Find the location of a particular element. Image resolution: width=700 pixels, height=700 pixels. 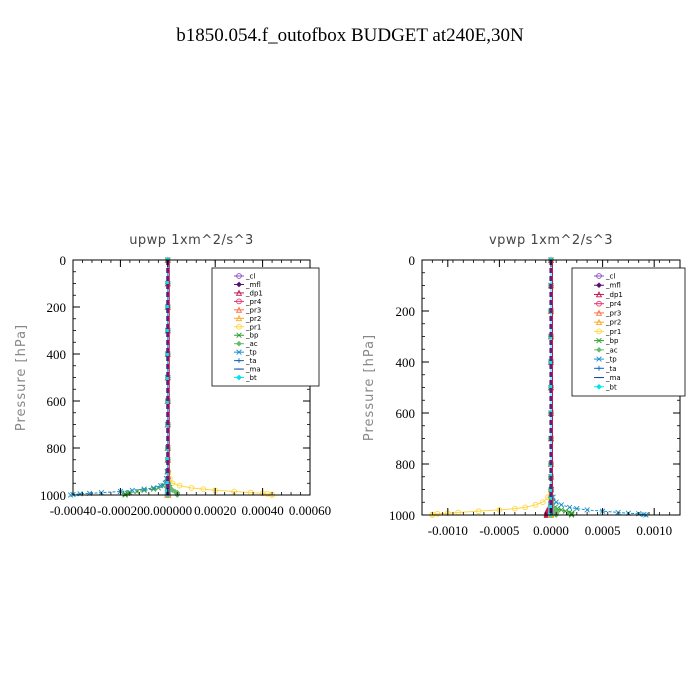

x-tick-label: 0.0000 is located at coordinates (551, 530).